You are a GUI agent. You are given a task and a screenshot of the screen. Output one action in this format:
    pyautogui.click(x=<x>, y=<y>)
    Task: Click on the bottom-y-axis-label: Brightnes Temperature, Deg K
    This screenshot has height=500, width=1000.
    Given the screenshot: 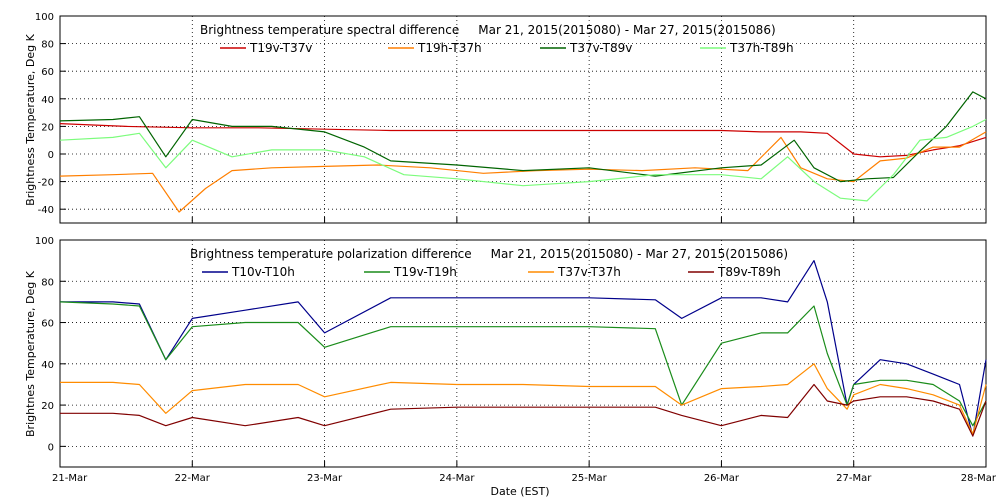 What is the action you would take?
    pyautogui.click(x=30, y=353)
    